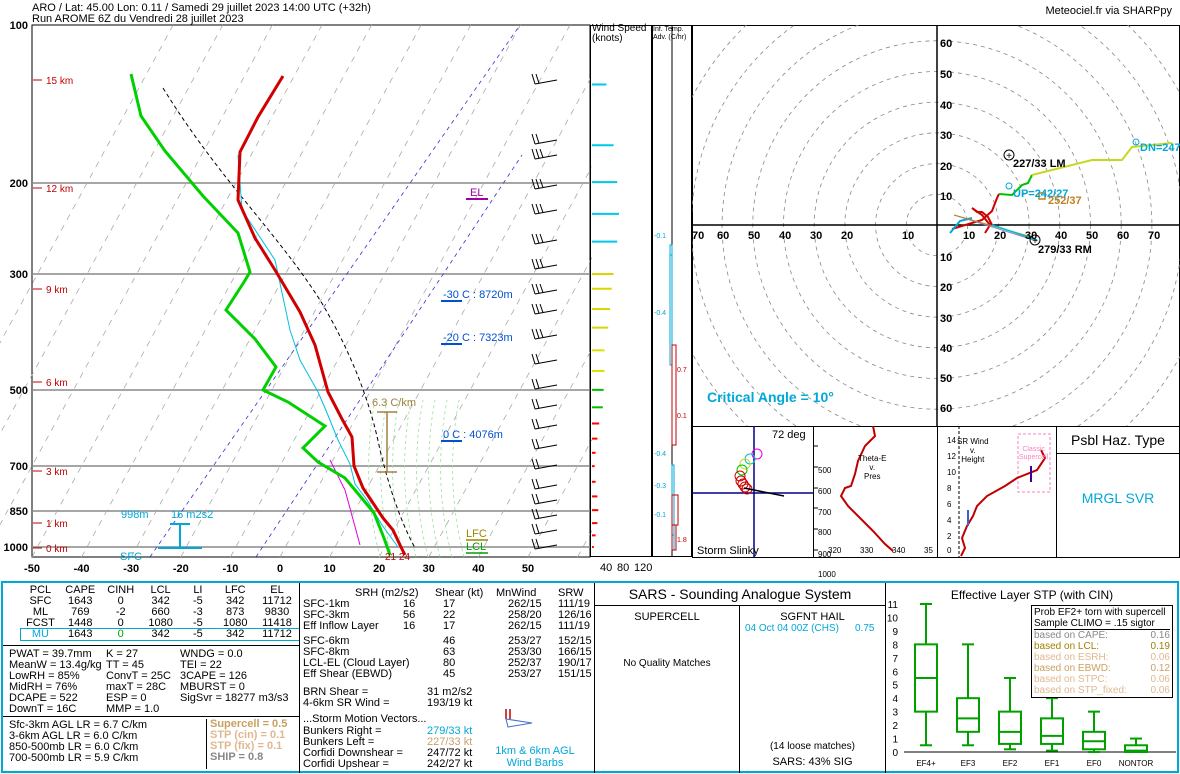  I want to click on motion-bl-value: 227/33 kt, so click(450, 742).